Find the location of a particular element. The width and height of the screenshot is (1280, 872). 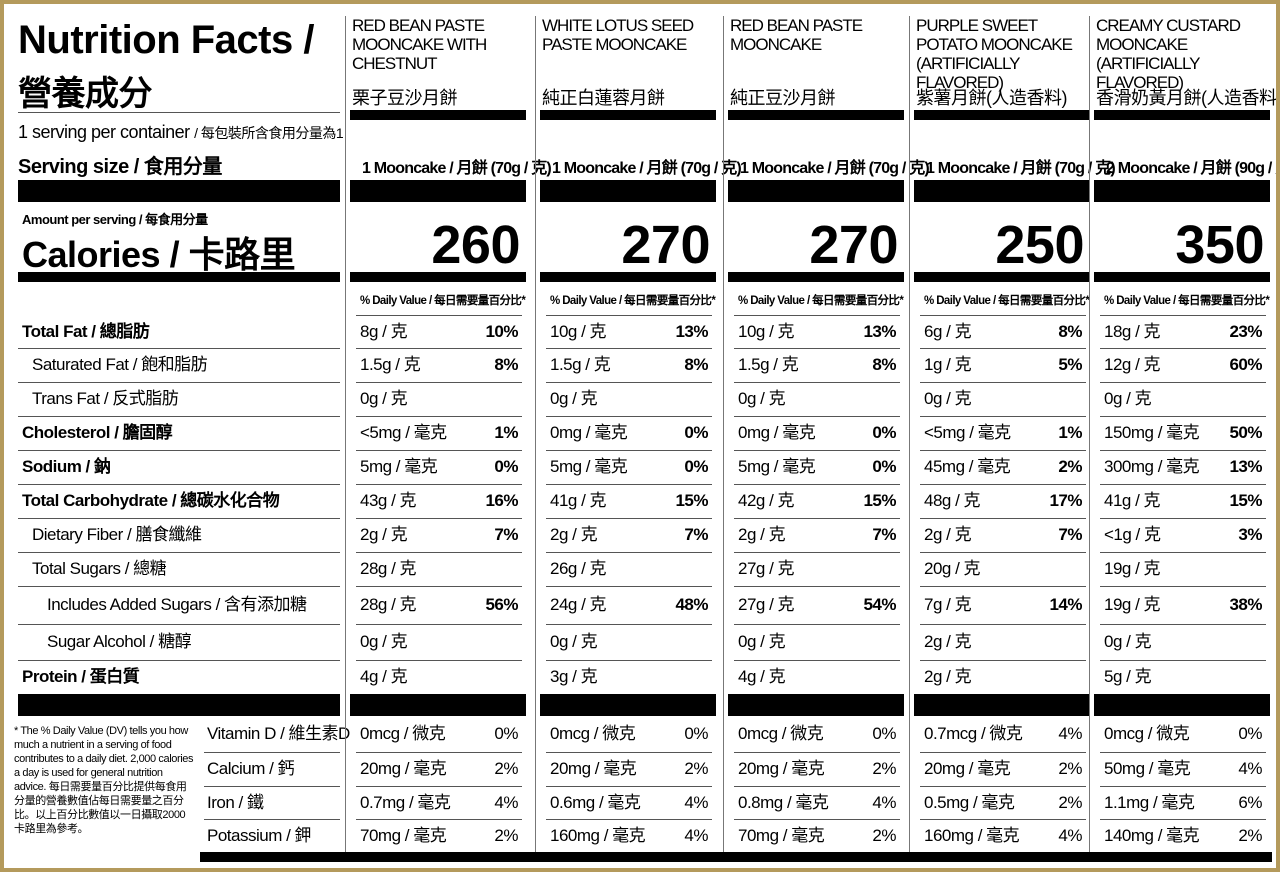

product-name: RED BEAN PASTE MOONCAKE is located at coordinates (796, 35).